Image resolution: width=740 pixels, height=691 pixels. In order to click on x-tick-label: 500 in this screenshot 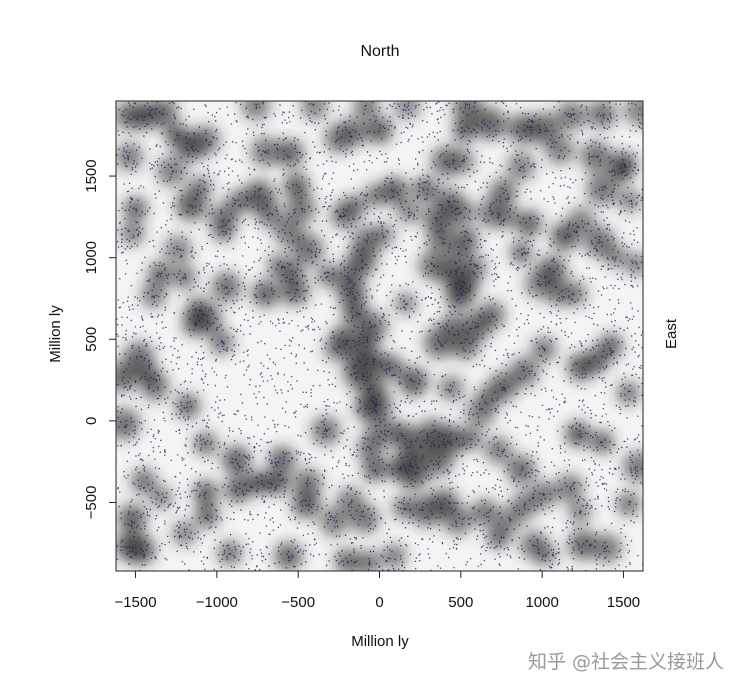, I will do `click(460, 602)`.